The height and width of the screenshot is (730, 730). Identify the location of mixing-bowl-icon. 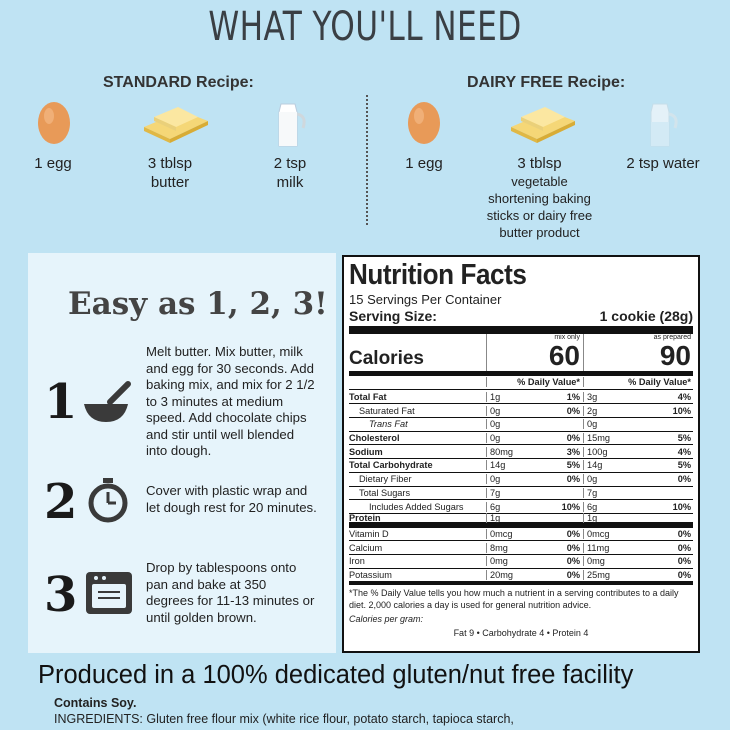
(107, 401).